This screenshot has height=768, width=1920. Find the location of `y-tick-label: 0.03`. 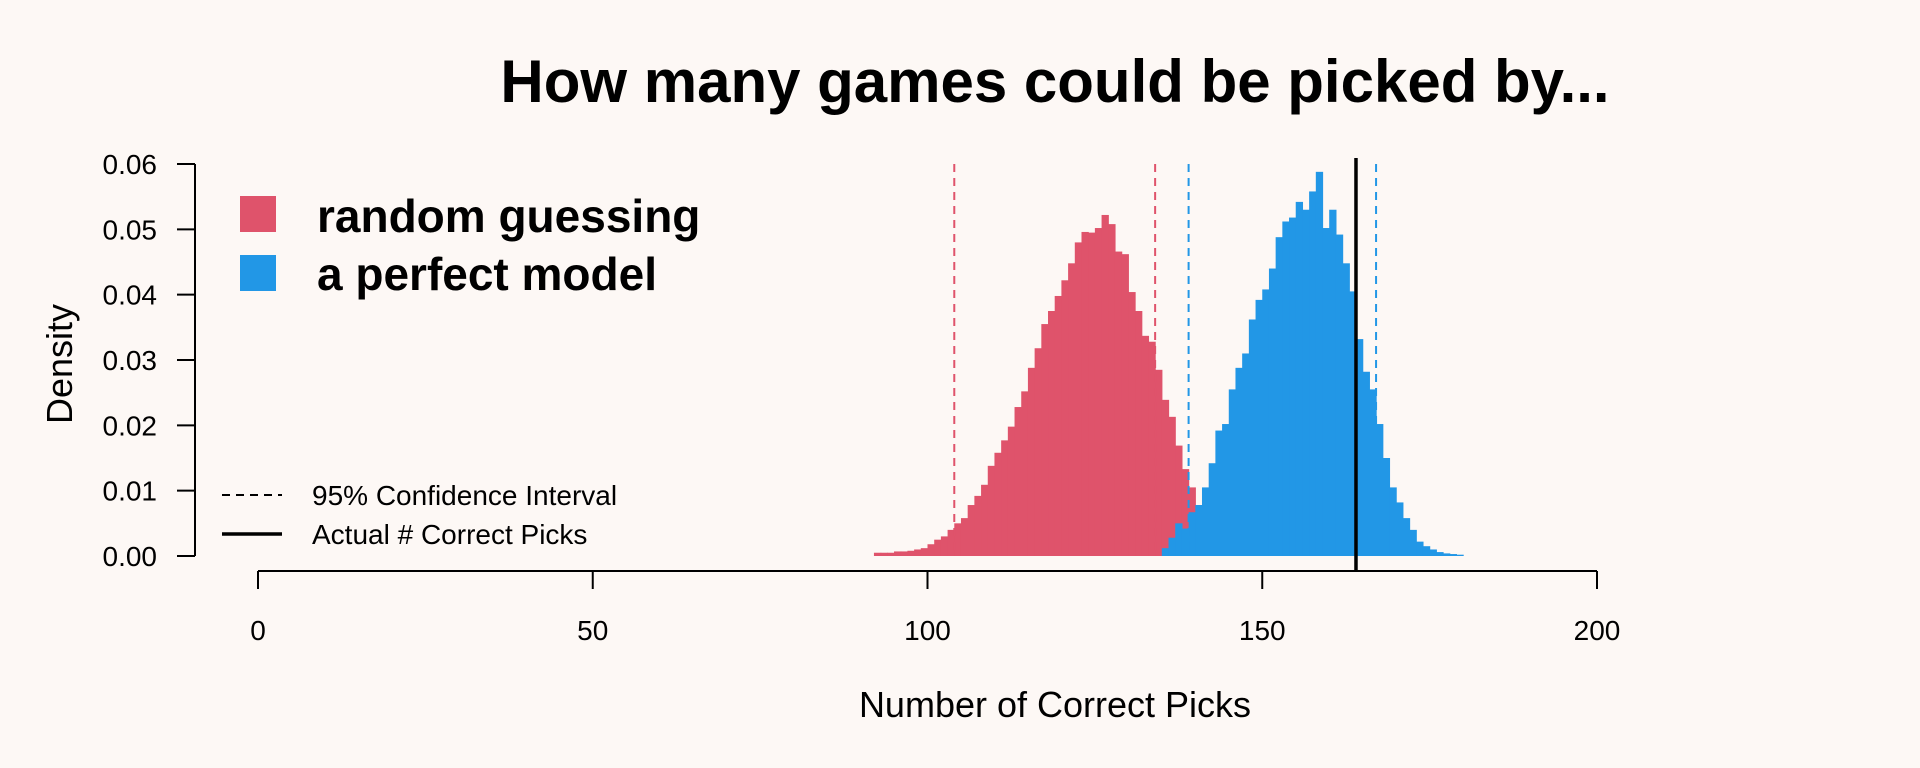

y-tick-label: 0.03 is located at coordinates (130, 360).